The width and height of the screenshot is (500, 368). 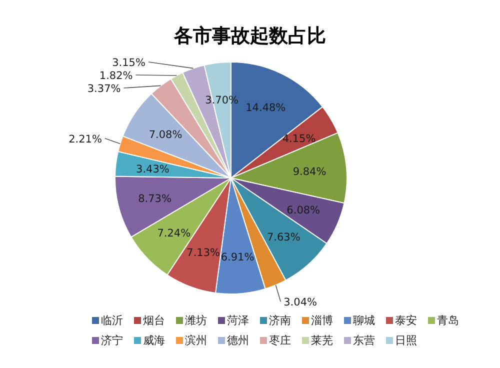 What do you see at coordinates (196, 320) in the screenshot?
I see `legend-label: 潍坊` at bounding box center [196, 320].